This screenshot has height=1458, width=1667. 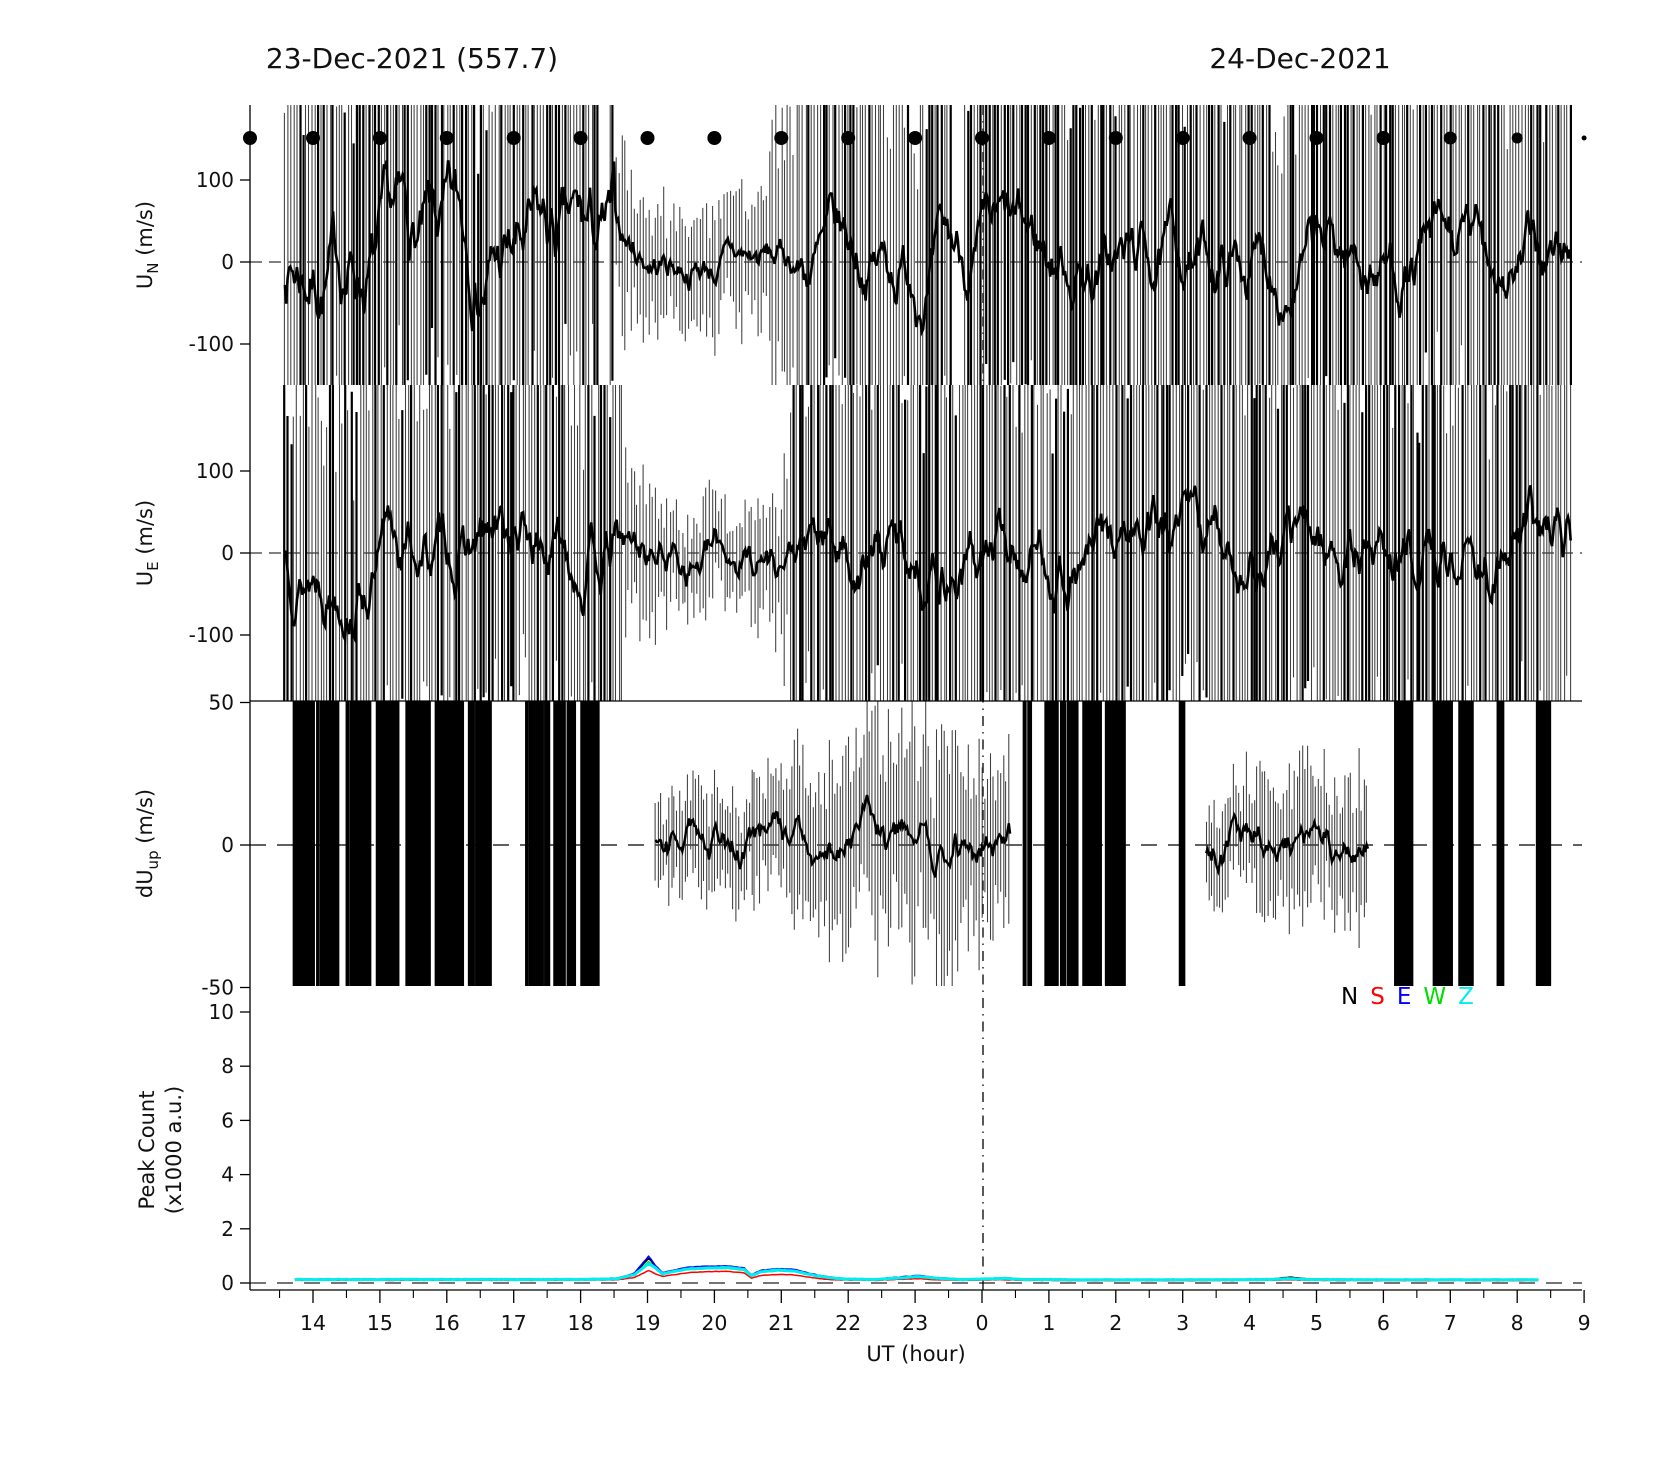 What do you see at coordinates (514, 1323) in the screenshot?
I see `x-tick-label: 17` at bounding box center [514, 1323].